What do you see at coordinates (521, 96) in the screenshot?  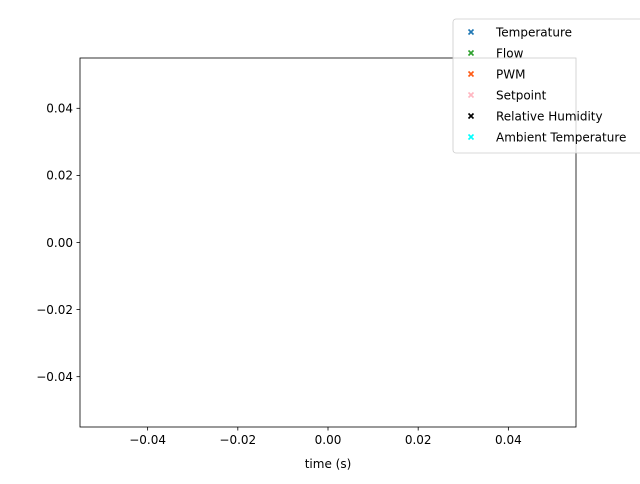 I see `legend-label: Setpoint` at bounding box center [521, 96].